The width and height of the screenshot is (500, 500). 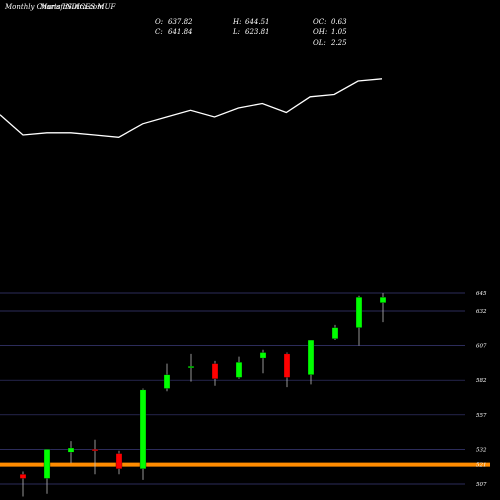 What do you see at coordinates (257, 22) in the screenshot?
I see `high-value: 644.51` at bounding box center [257, 22].